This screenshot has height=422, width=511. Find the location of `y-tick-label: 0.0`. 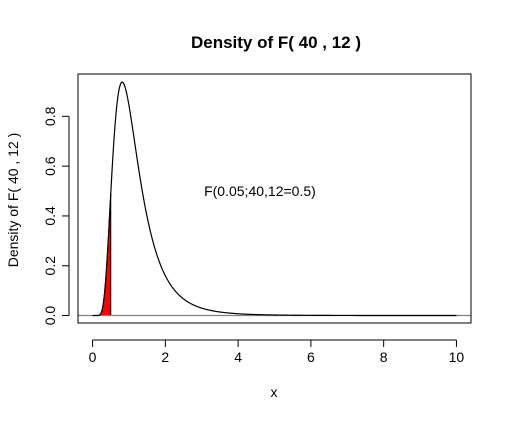

y-tick-label: 0.0 is located at coordinates (50, 316).